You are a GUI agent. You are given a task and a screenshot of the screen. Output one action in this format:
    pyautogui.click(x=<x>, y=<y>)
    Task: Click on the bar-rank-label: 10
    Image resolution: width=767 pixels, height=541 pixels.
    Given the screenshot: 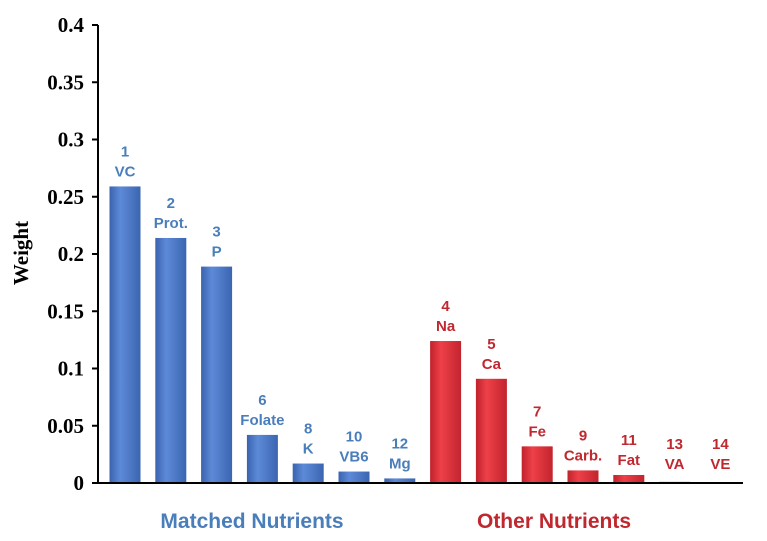 What is the action you would take?
    pyautogui.click(x=354, y=437)
    